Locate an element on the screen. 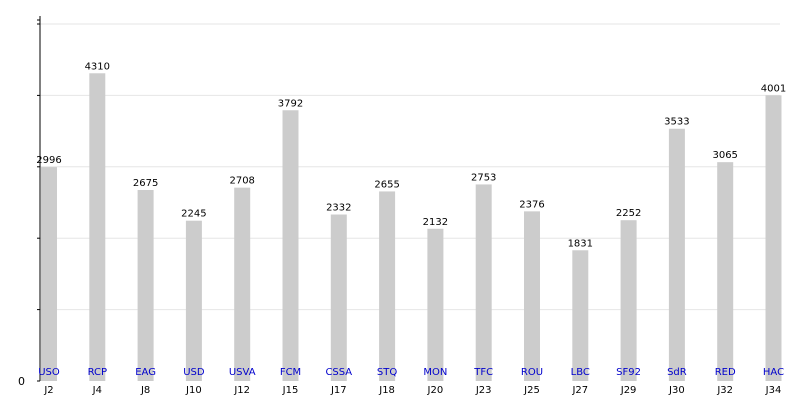  data-label: 2376 is located at coordinates (531, 204).